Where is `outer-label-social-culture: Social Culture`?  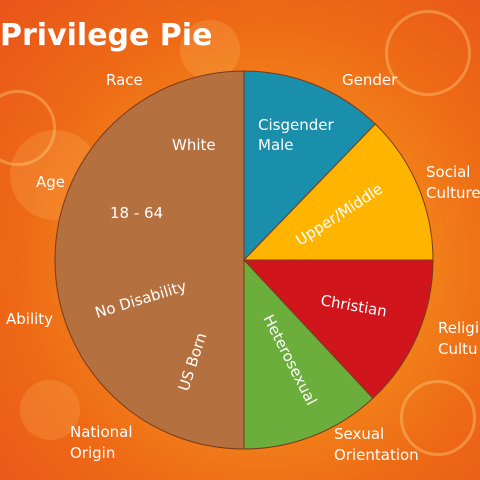
outer-label-social-culture: Social Culture is located at coordinates (453, 182).